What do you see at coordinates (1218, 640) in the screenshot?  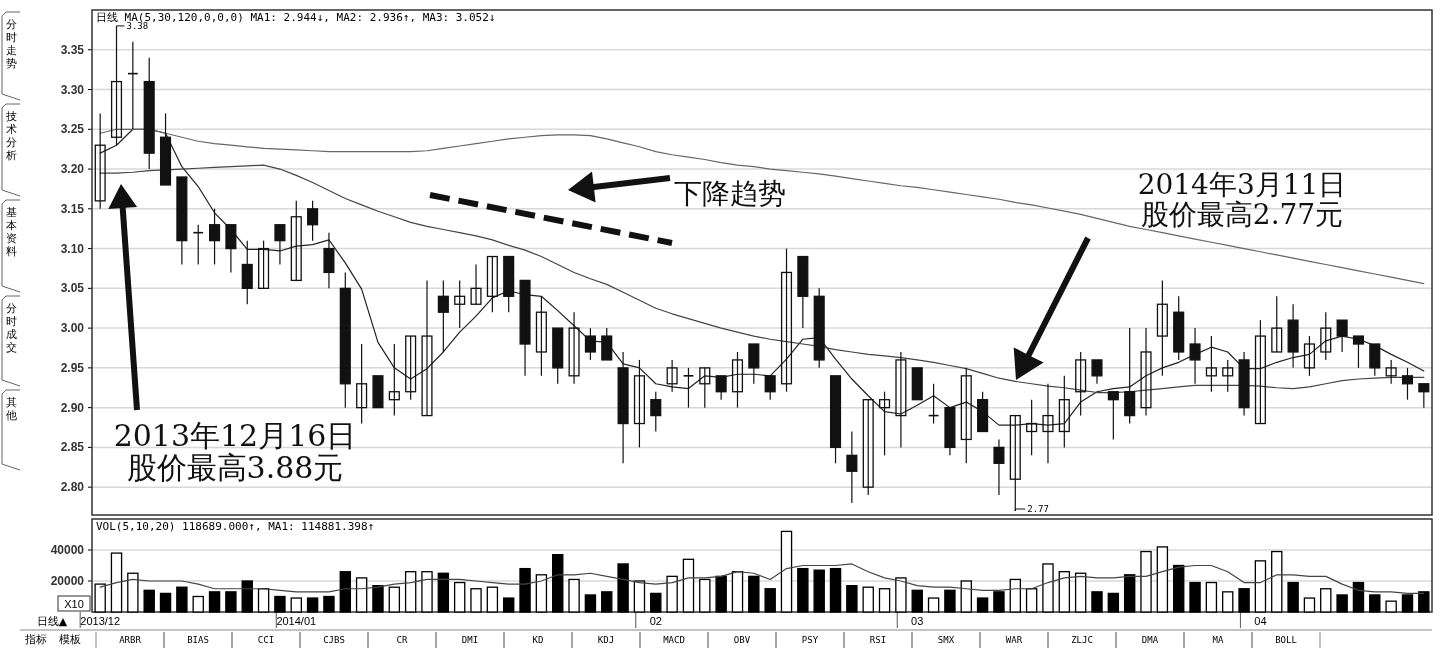 I see `text: MA` at bounding box center [1218, 640].